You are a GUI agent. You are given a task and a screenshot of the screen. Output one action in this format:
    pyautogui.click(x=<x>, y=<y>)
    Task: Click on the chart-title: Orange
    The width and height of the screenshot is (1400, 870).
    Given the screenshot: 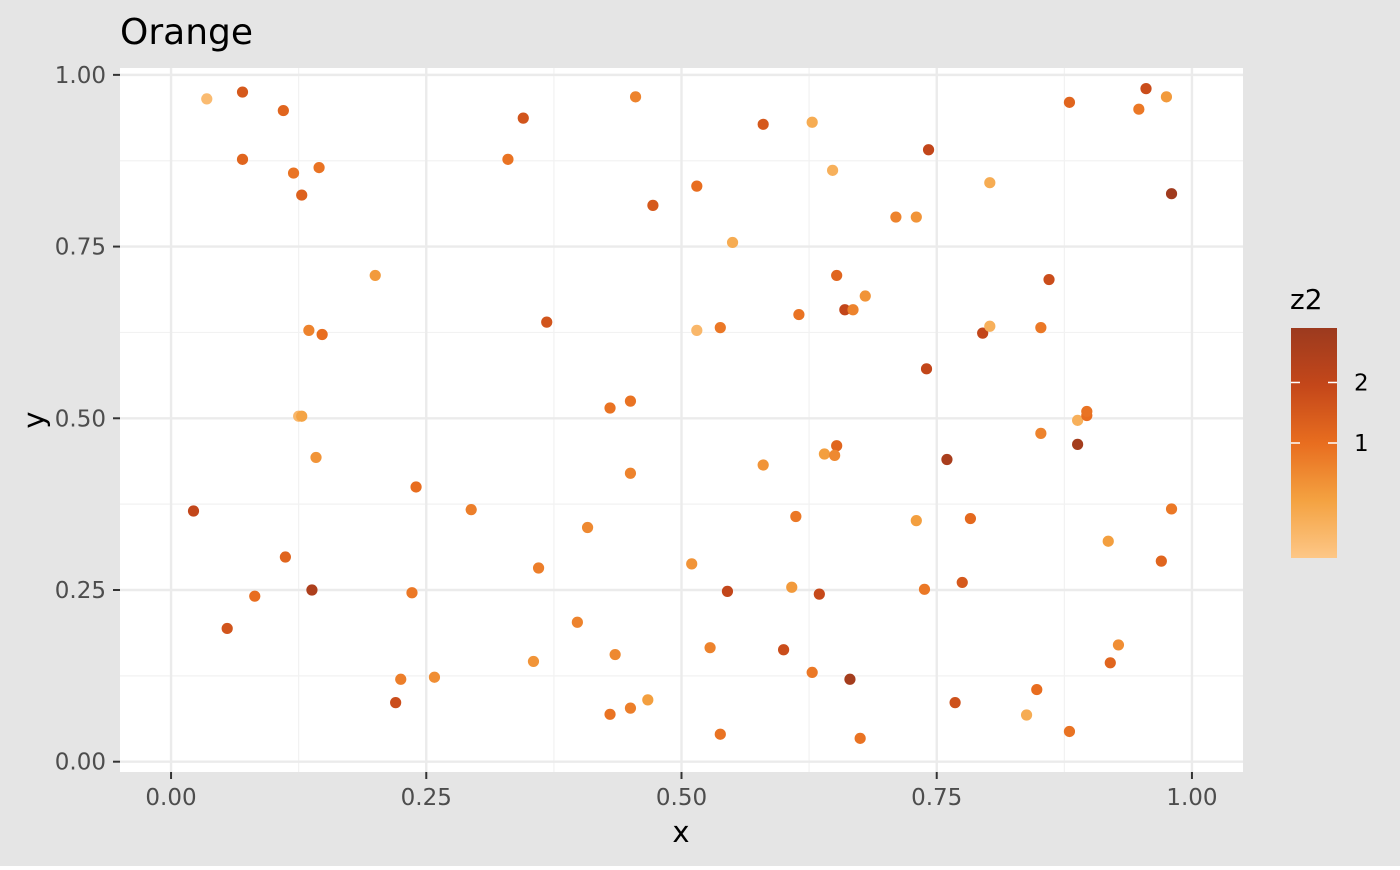 What is the action you would take?
    pyautogui.click(x=186, y=32)
    